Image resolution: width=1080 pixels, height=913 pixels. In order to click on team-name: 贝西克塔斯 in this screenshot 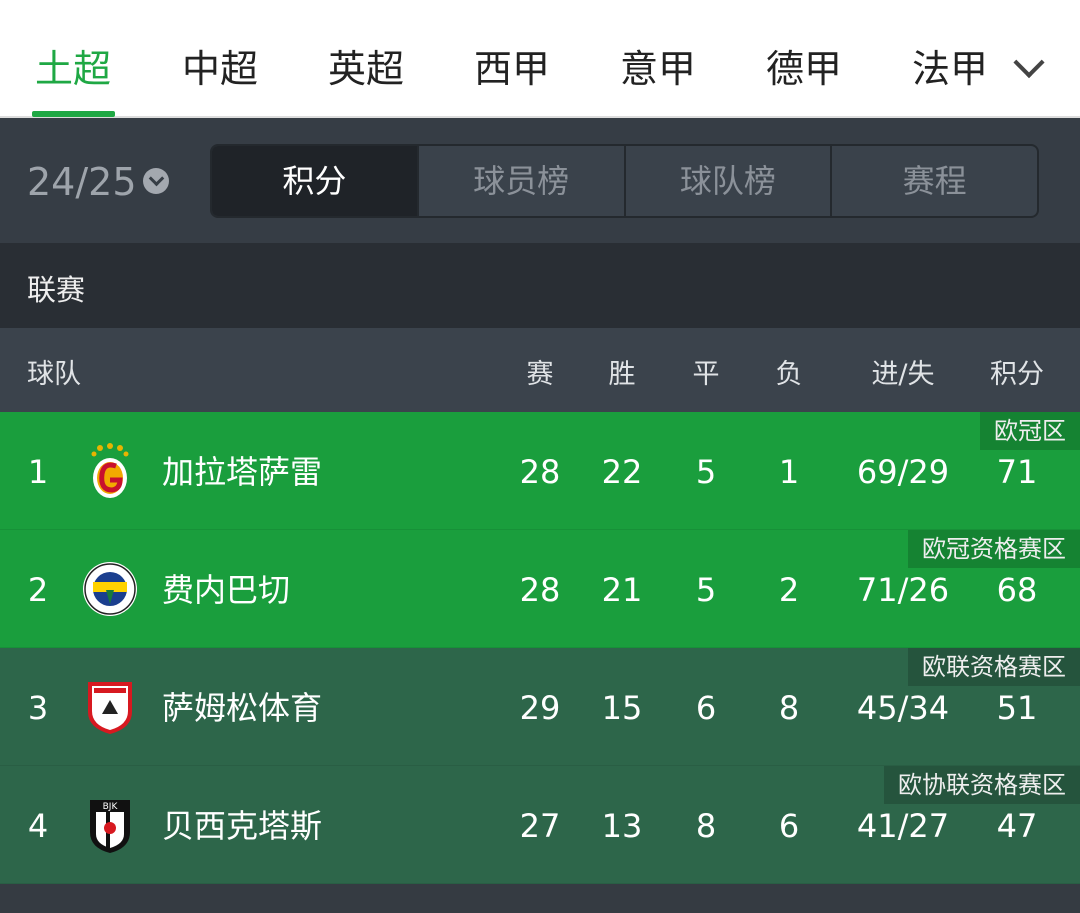, I will do `click(242, 826)`.